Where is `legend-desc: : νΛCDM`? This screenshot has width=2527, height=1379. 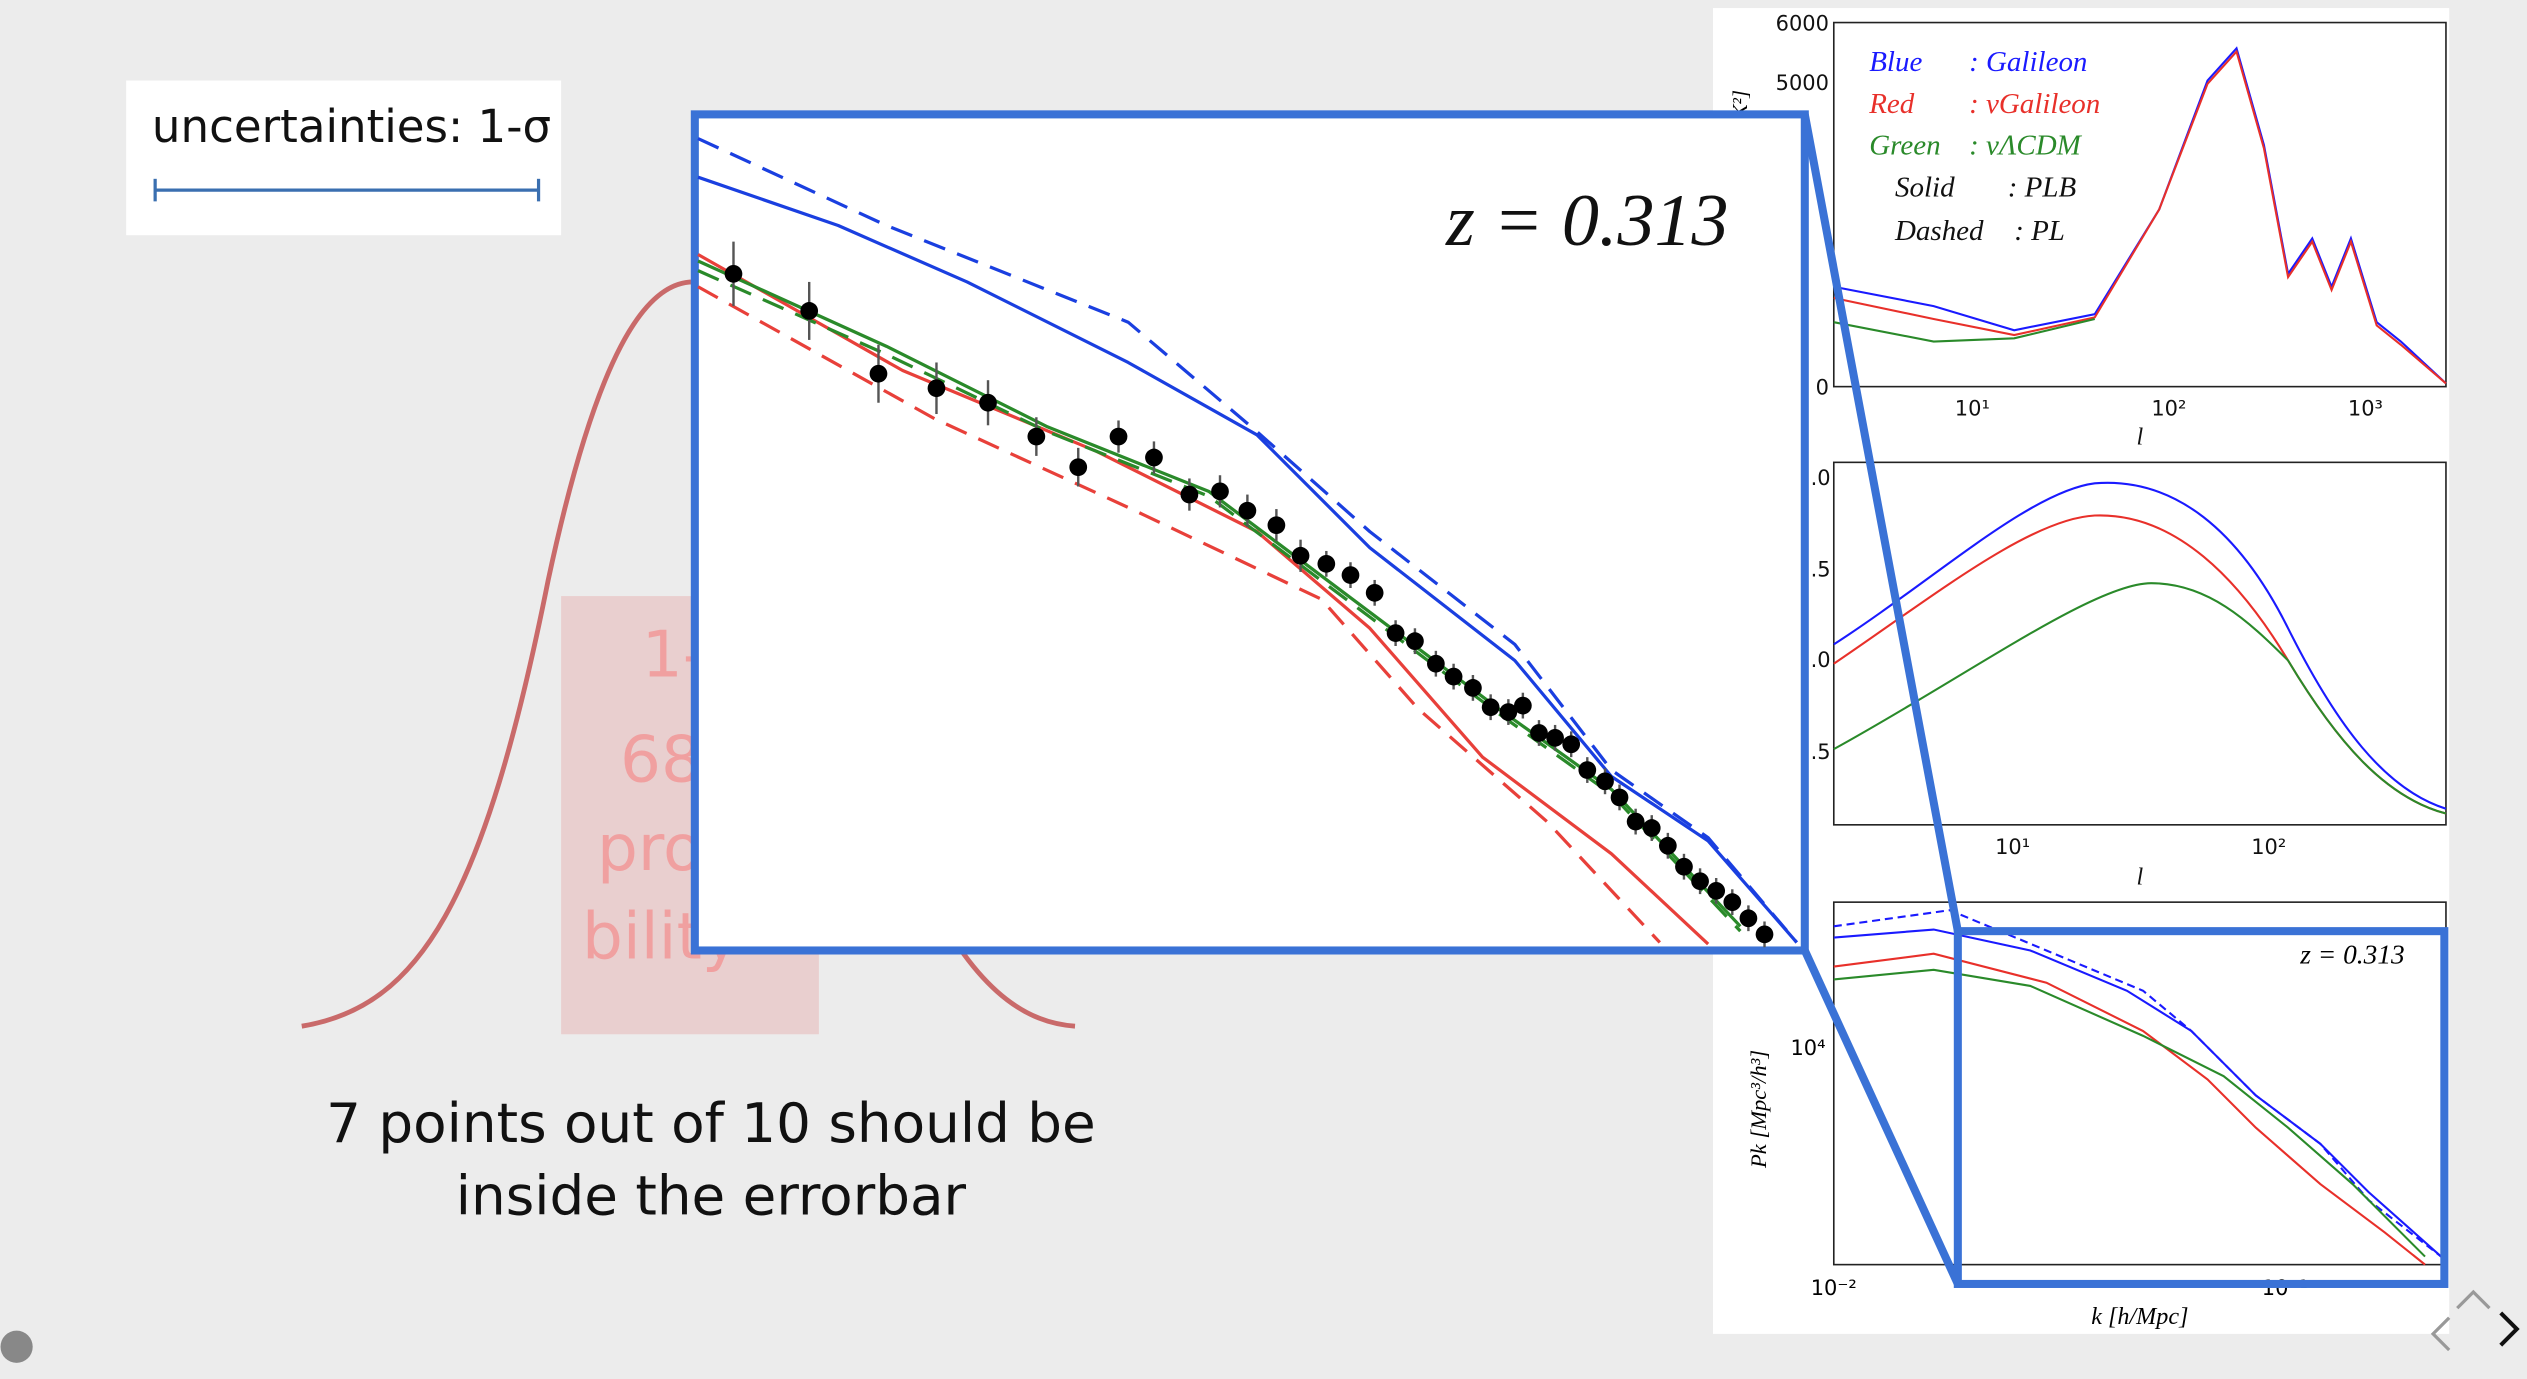 legend-desc: : νΛCDM is located at coordinates (2026, 146).